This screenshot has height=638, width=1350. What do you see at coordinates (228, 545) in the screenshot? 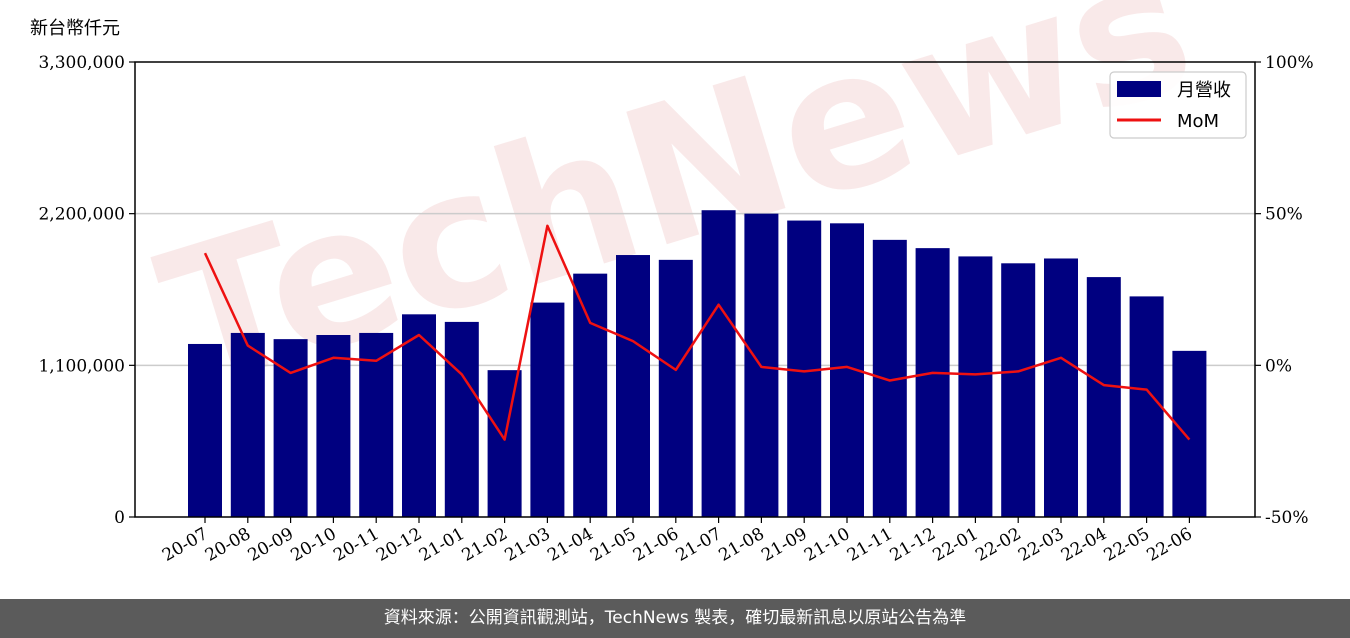
I see `x-tick-label: 20-08` at bounding box center [228, 545].